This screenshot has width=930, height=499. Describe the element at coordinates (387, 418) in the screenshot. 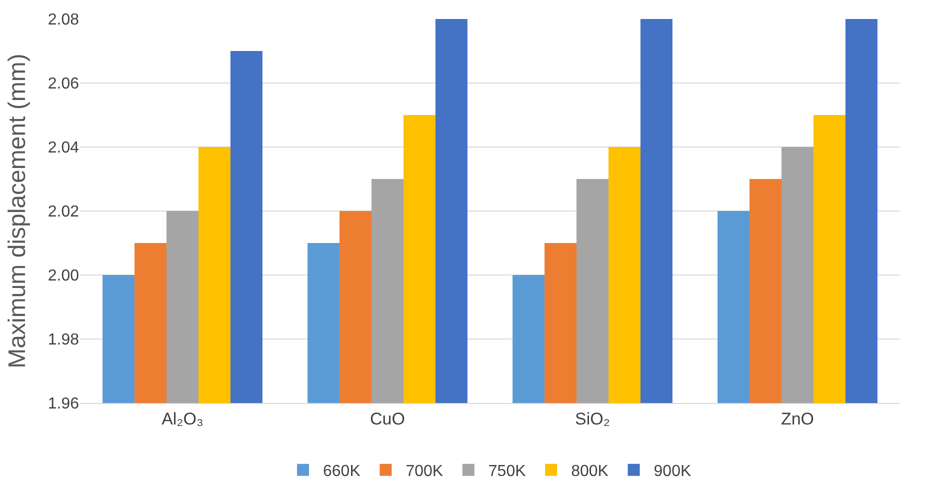

I see `x-tick-label: CuO` at that location.